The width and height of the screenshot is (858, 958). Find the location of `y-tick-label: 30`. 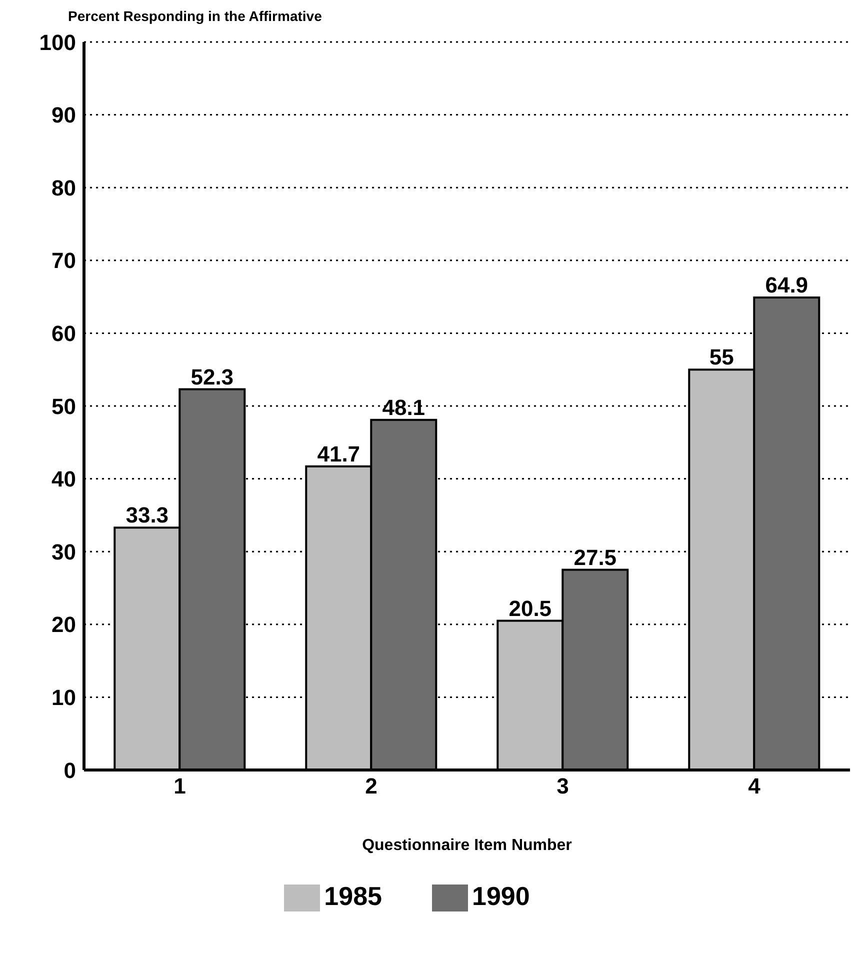

y-tick-label: 30 is located at coordinates (64, 551).